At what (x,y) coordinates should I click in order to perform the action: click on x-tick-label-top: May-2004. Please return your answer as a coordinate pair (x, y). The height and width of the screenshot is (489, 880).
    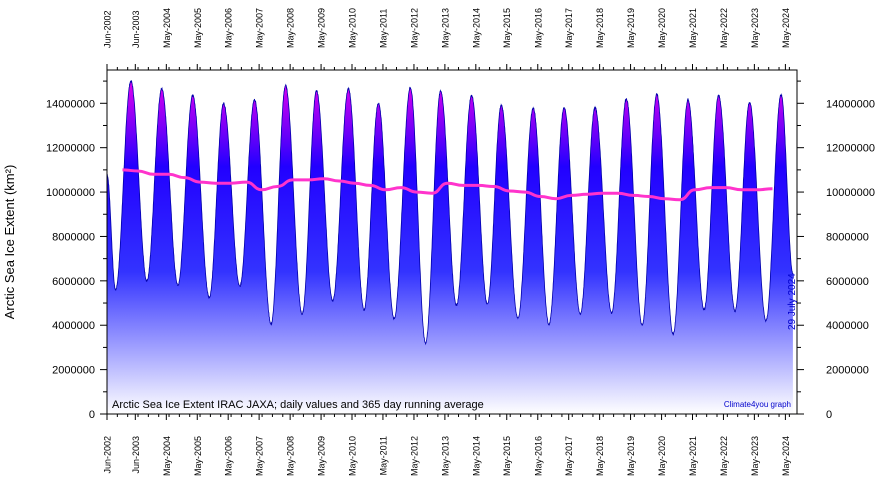
    Looking at the image, I should click on (167, 28).